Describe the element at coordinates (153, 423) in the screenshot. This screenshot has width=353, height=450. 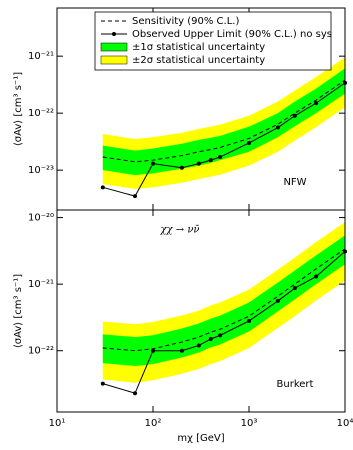
I see `x-tick-label: 10²` at that location.